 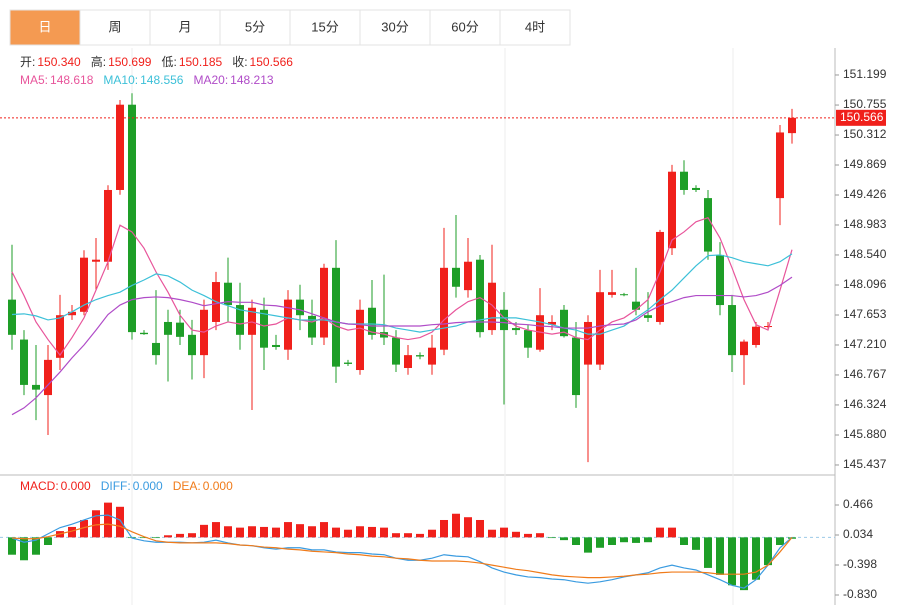 What do you see at coordinates (865, 464) in the screenshot?
I see `y-tick-label: 145.437` at bounding box center [865, 464].